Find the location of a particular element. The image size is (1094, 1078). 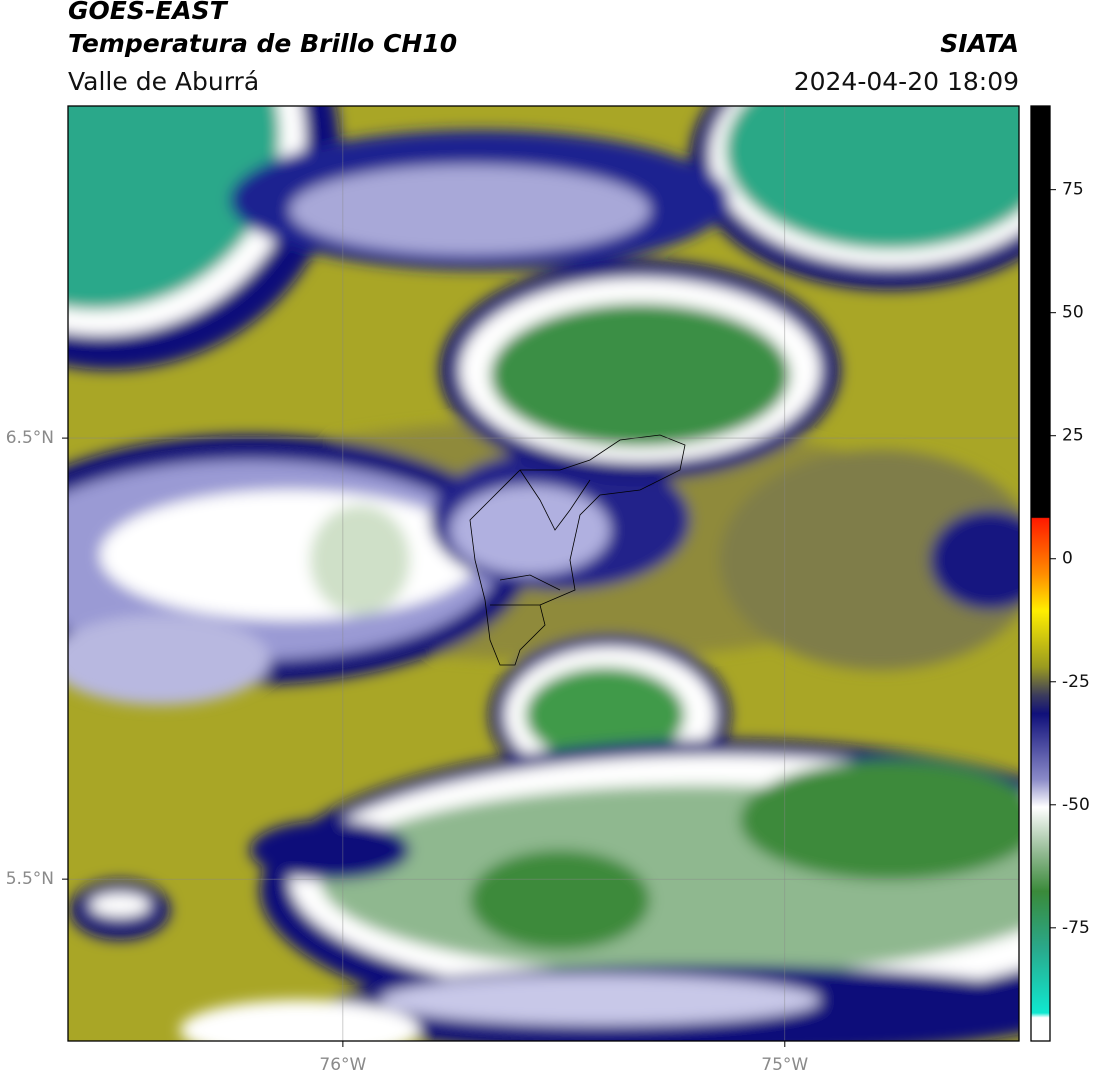

y-tick-label: 6.5°N is located at coordinates (30, 438).